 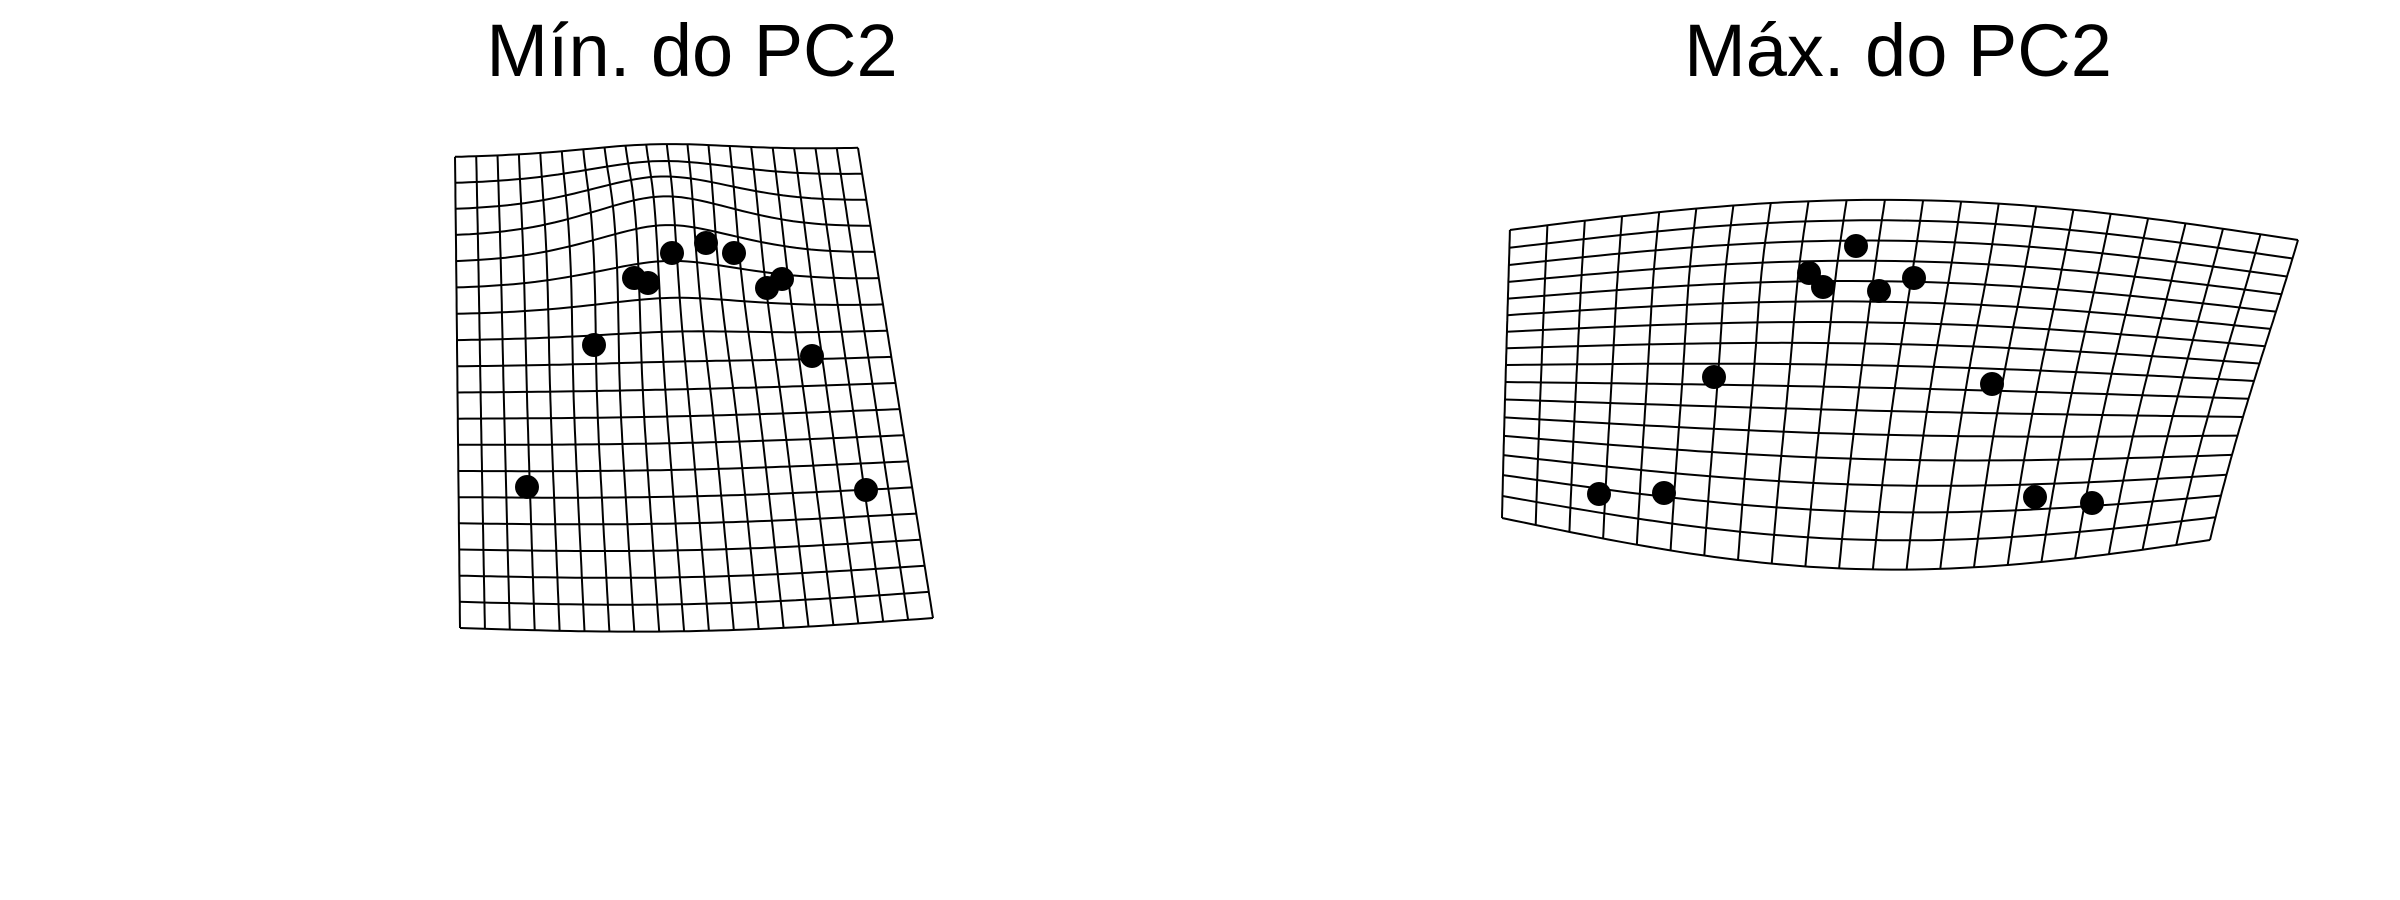 I want to click on deformation-grid-min-pc2, so click(x=694, y=387).